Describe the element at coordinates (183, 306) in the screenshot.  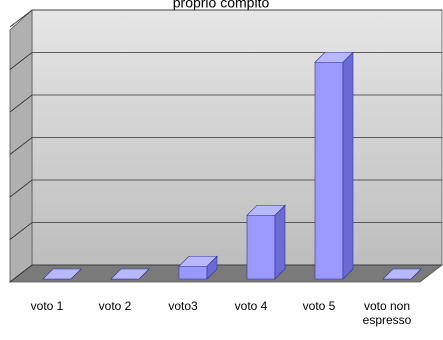
I see `x-tick-label: voto3` at that location.